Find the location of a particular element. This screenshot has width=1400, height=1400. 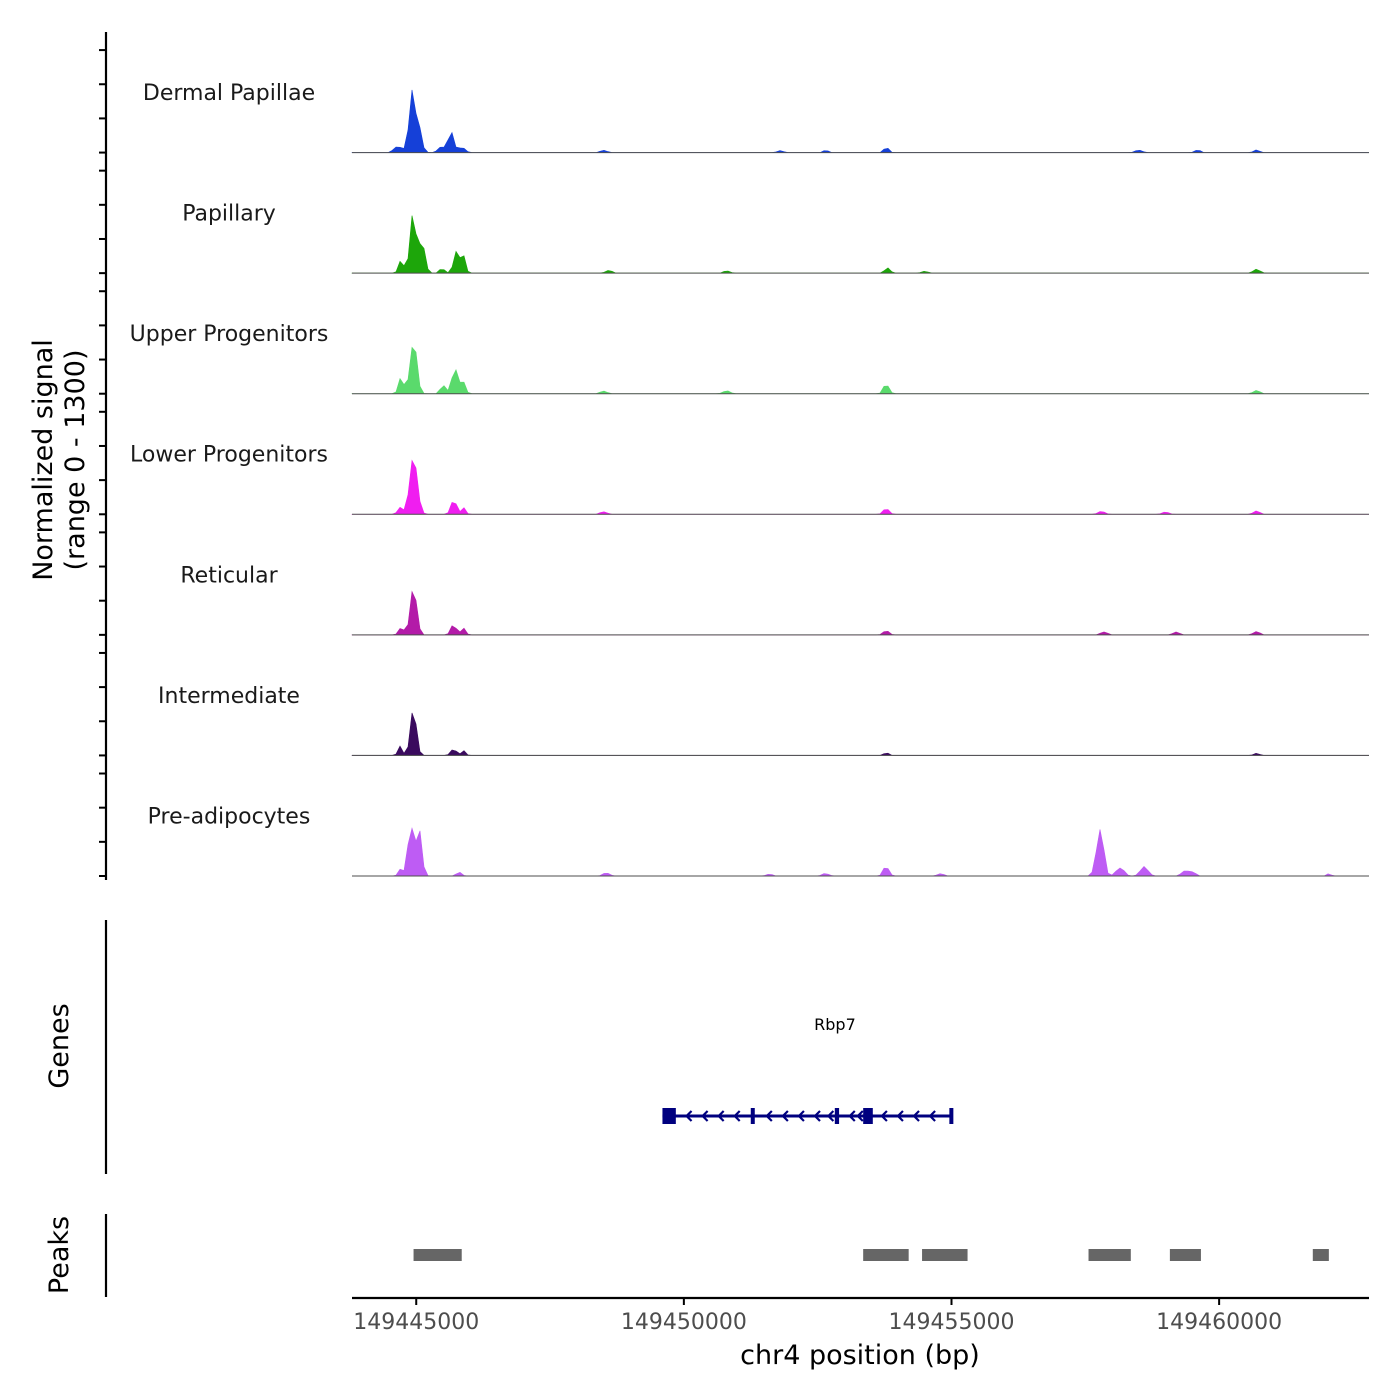

coverage-track: Lower Progenitors is located at coordinates (750, 479).